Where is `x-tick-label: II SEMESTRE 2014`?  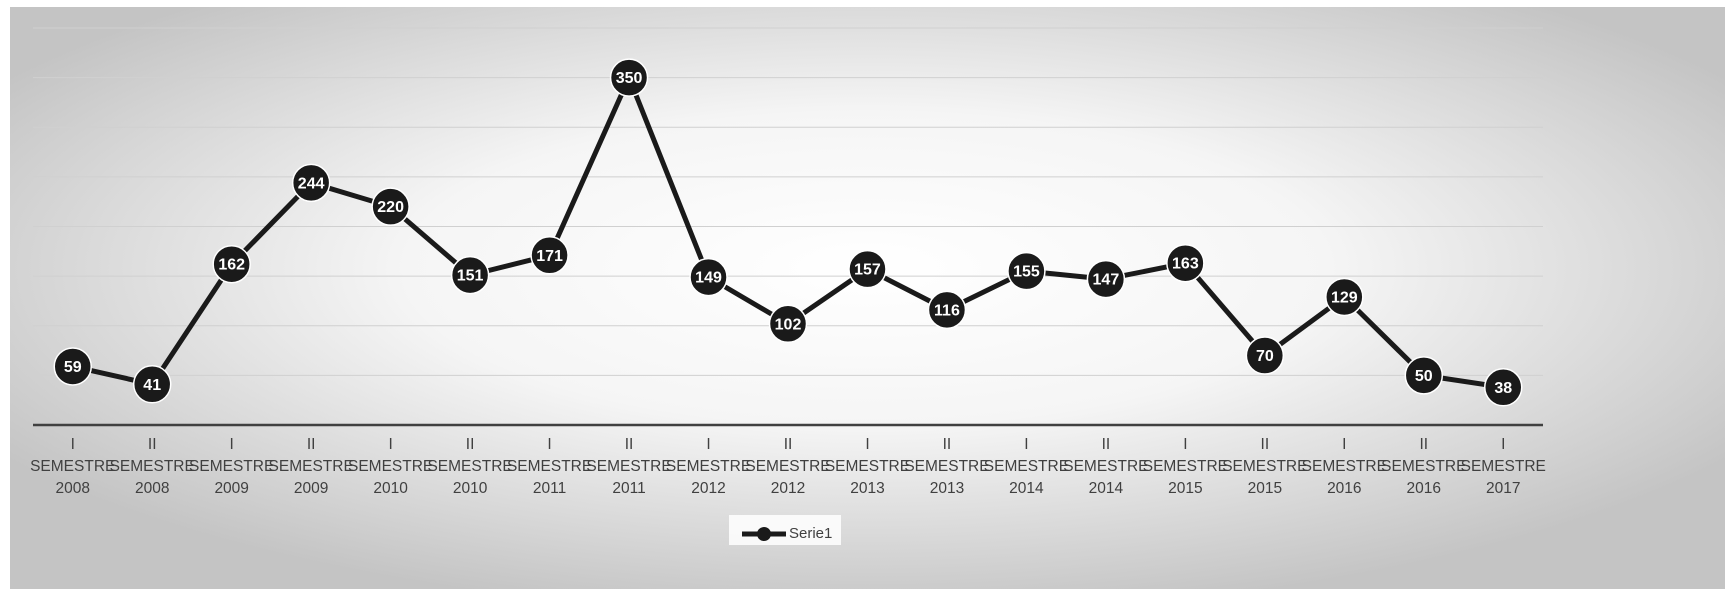 x-tick-label: II SEMESTRE 2014 is located at coordinates (1105, 466).